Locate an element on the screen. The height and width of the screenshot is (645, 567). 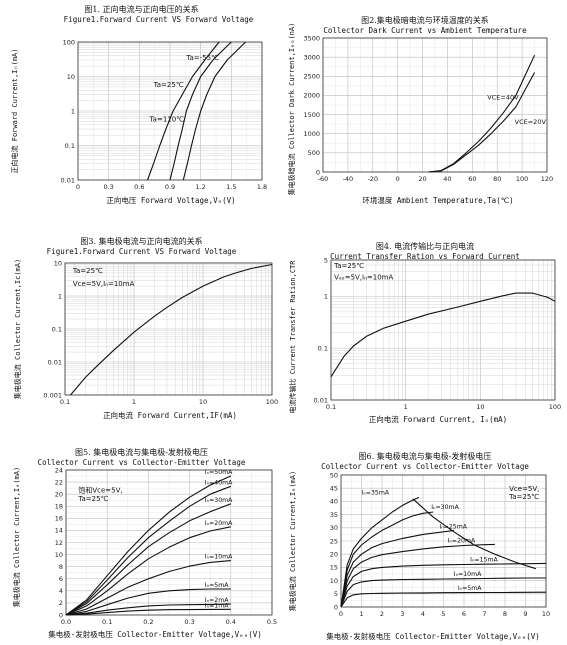
x-tick-label: 60 is located at coordinates (472, 179).